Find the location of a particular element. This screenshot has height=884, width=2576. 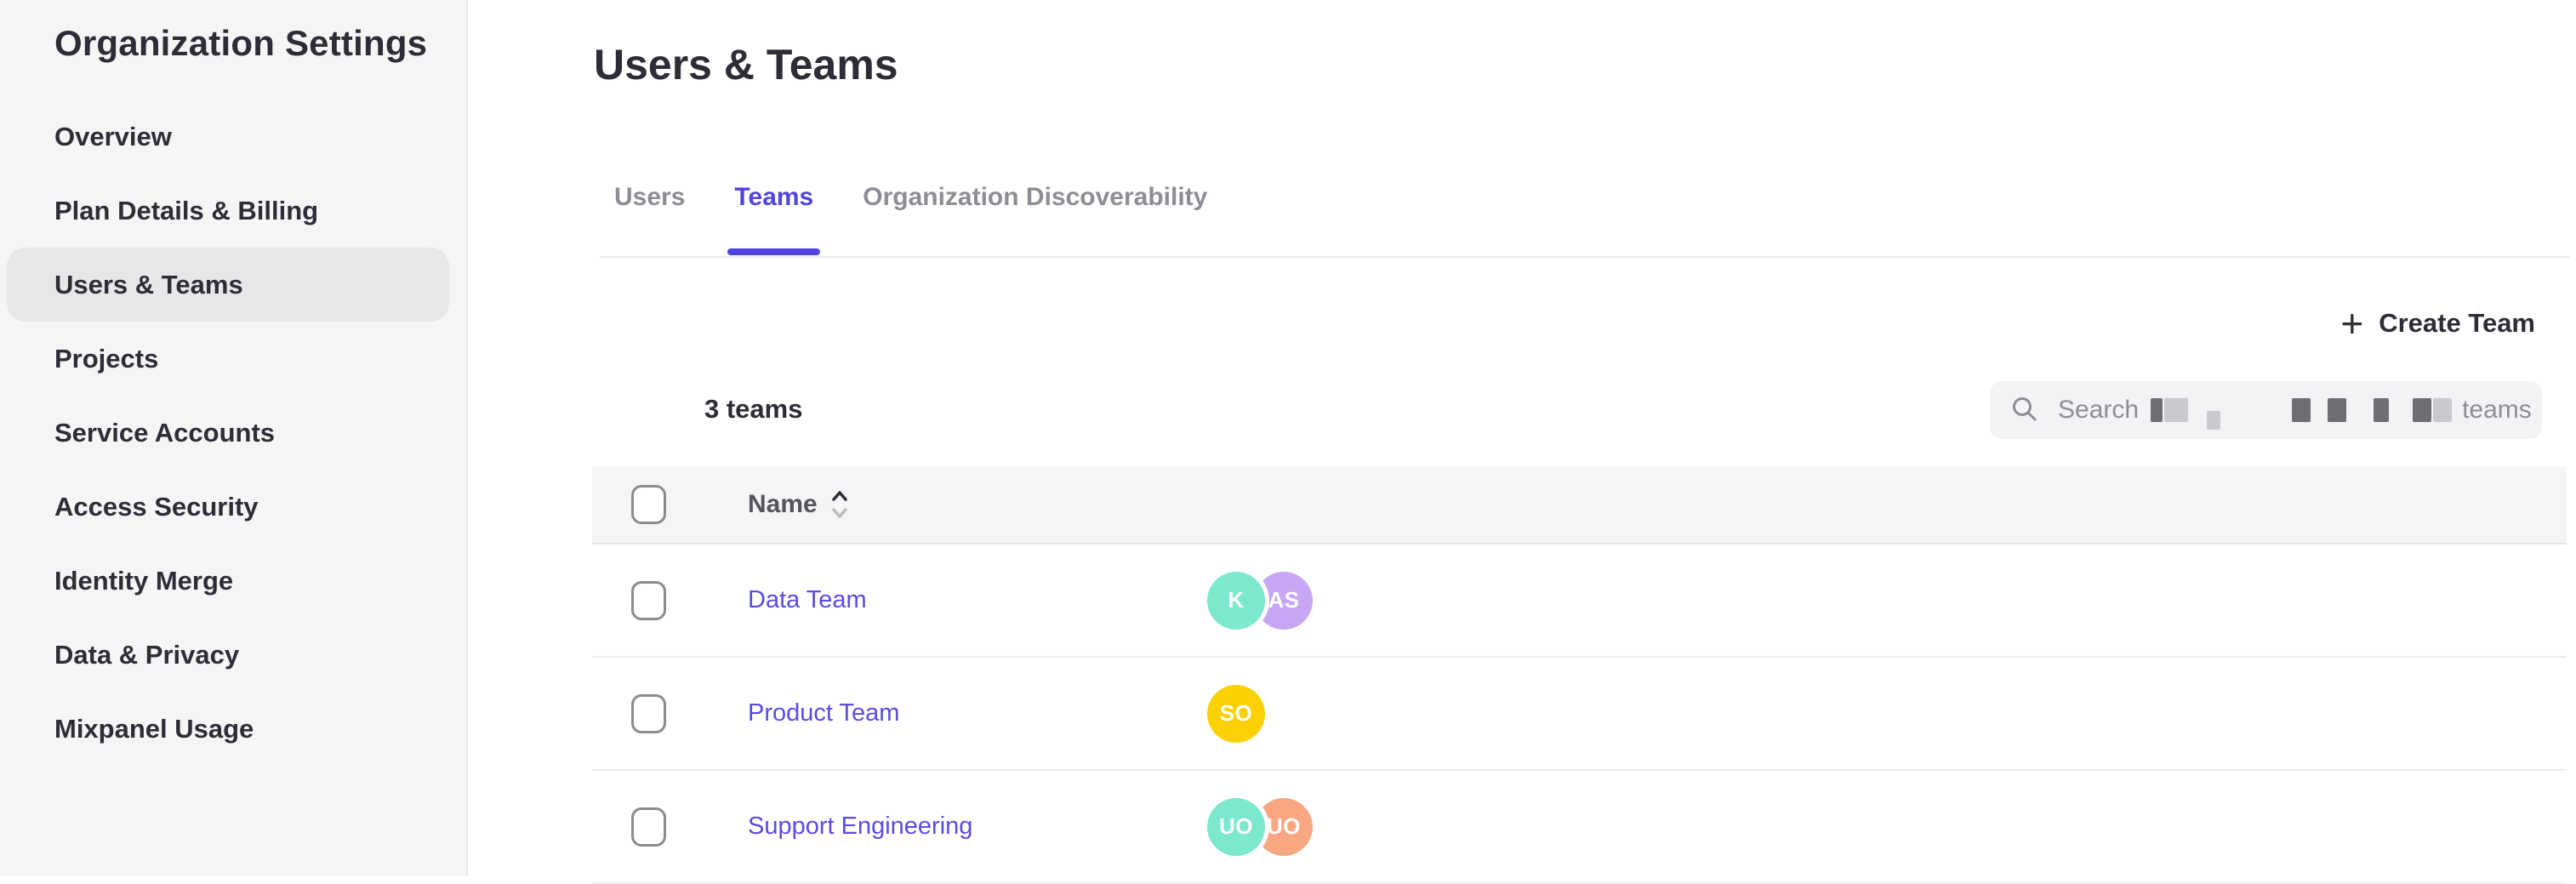

team-members-avatars: SO is located at coordinates (1236, 713).